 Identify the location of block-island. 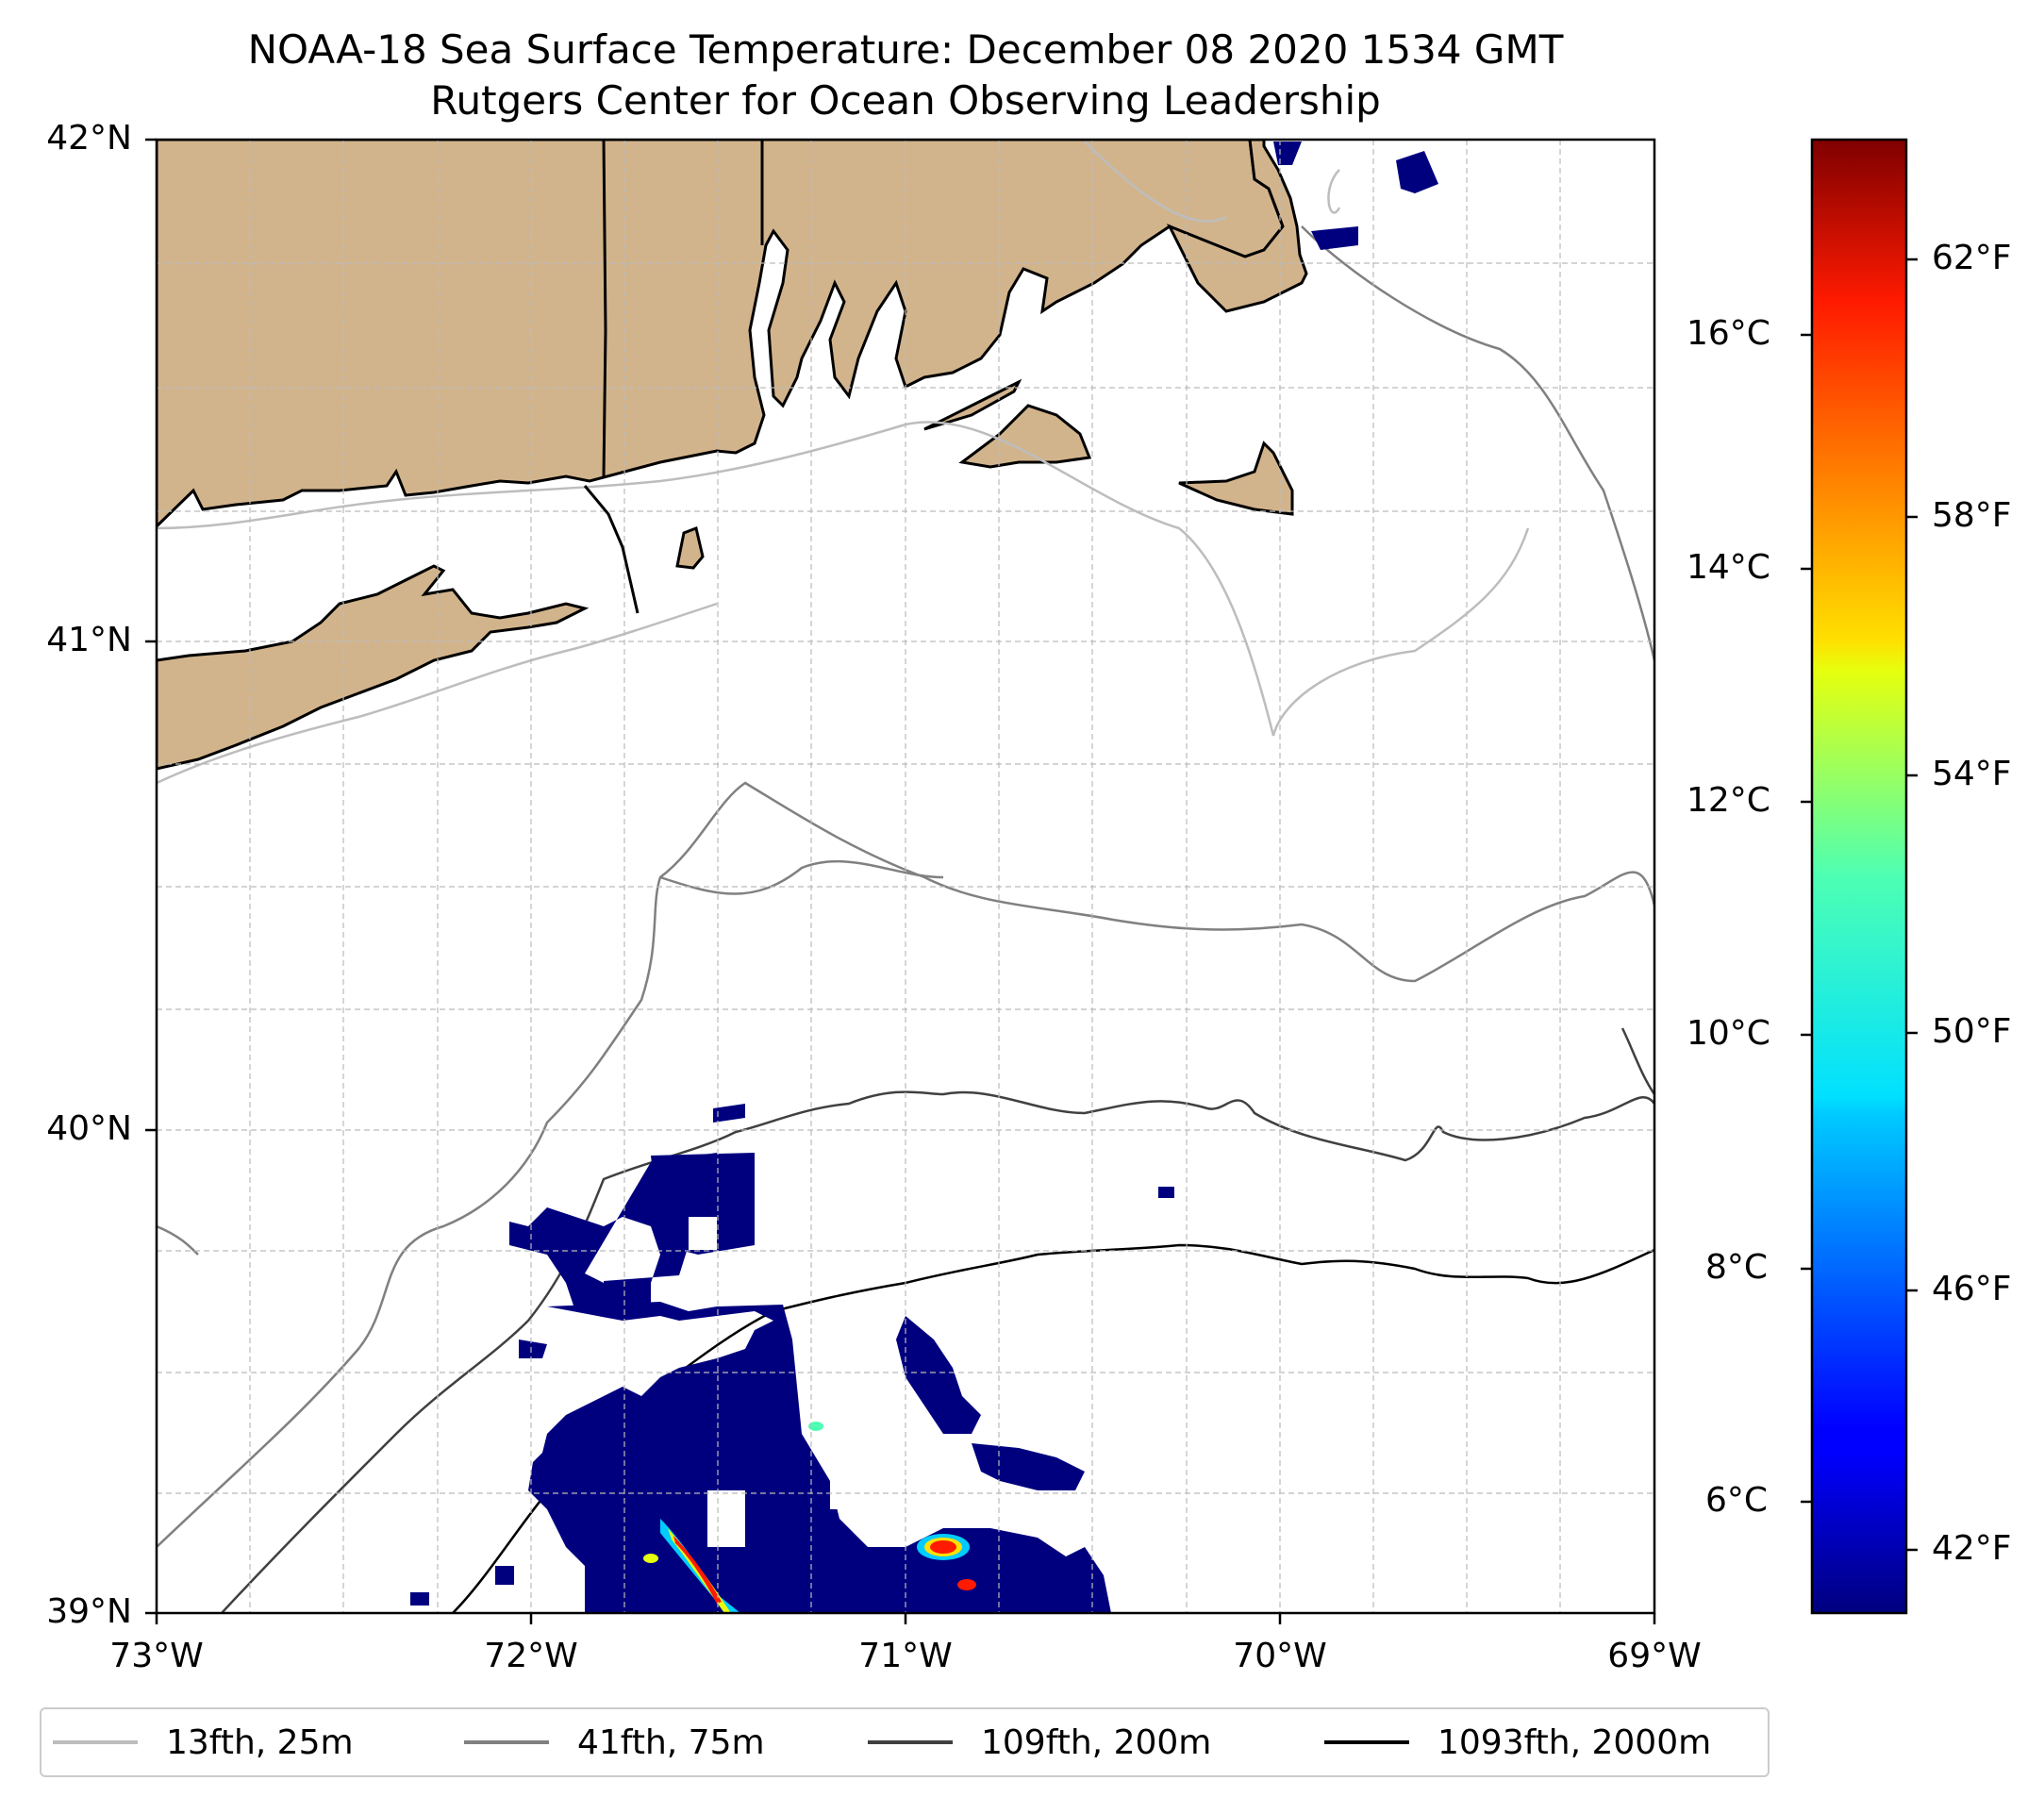
(690, 547).